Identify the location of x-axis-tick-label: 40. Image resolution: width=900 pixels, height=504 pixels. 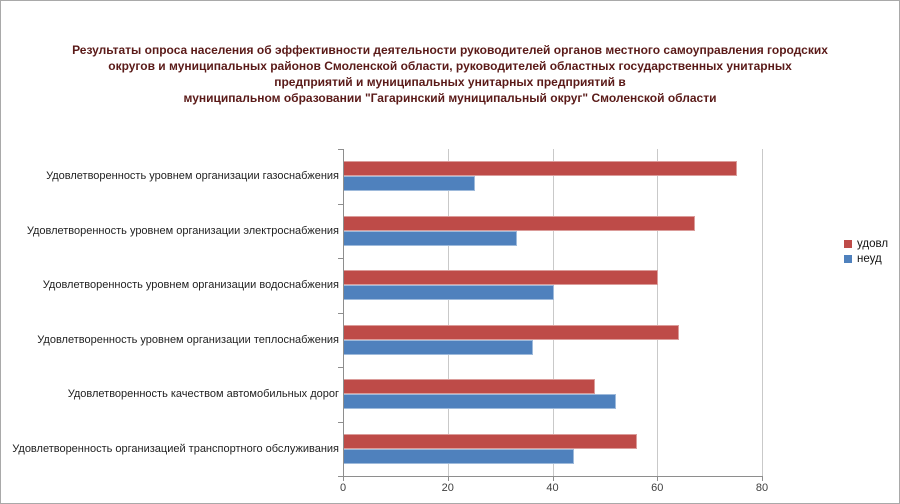
(552, 488).